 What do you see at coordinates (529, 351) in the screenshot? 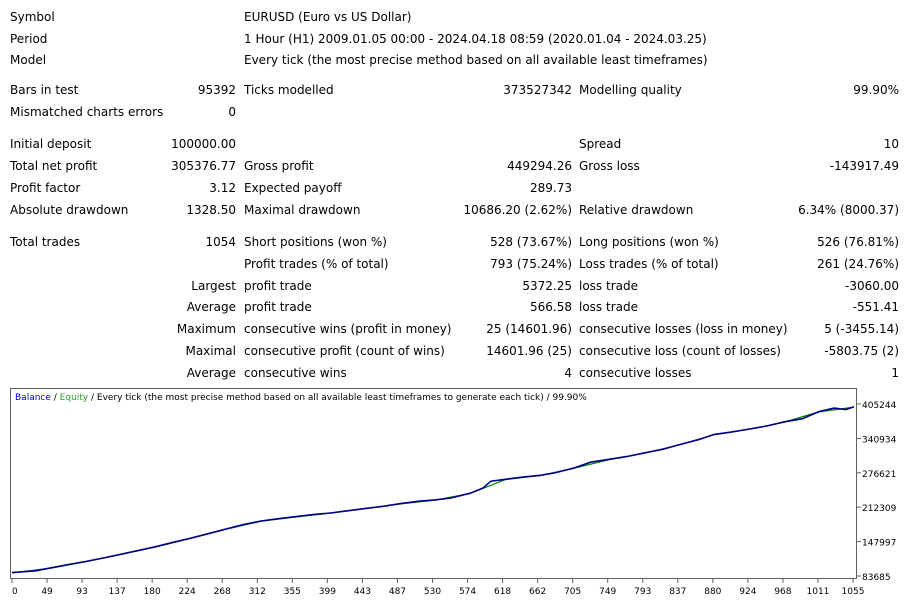
I see `max-consecutive-profit-value: 14601.96 (25)` at bounding box center [529, 351].